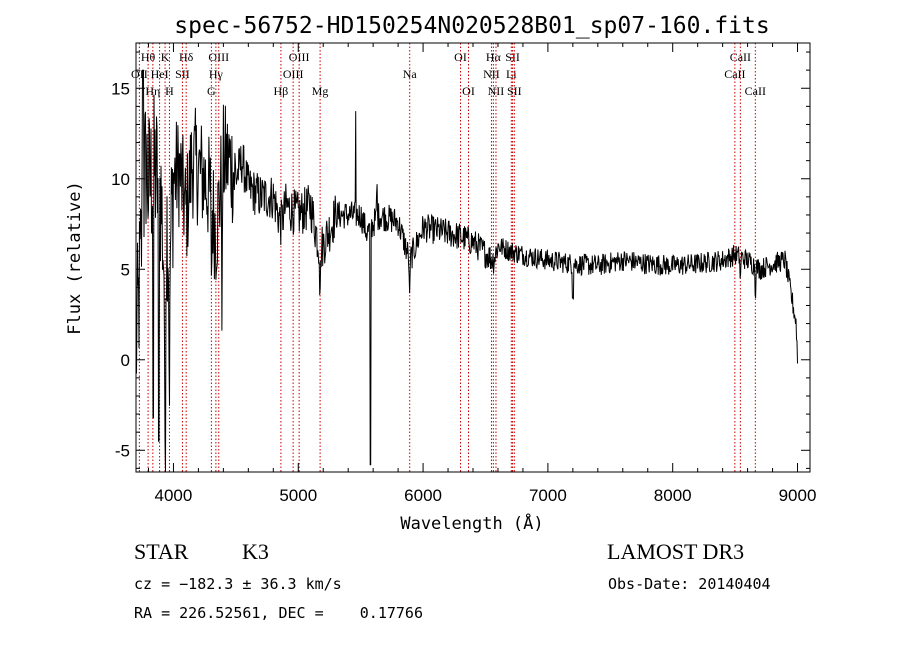 This screenshot has width=900, height=649. I want to click on spectral-line-label: Hα, so click(494, 57).